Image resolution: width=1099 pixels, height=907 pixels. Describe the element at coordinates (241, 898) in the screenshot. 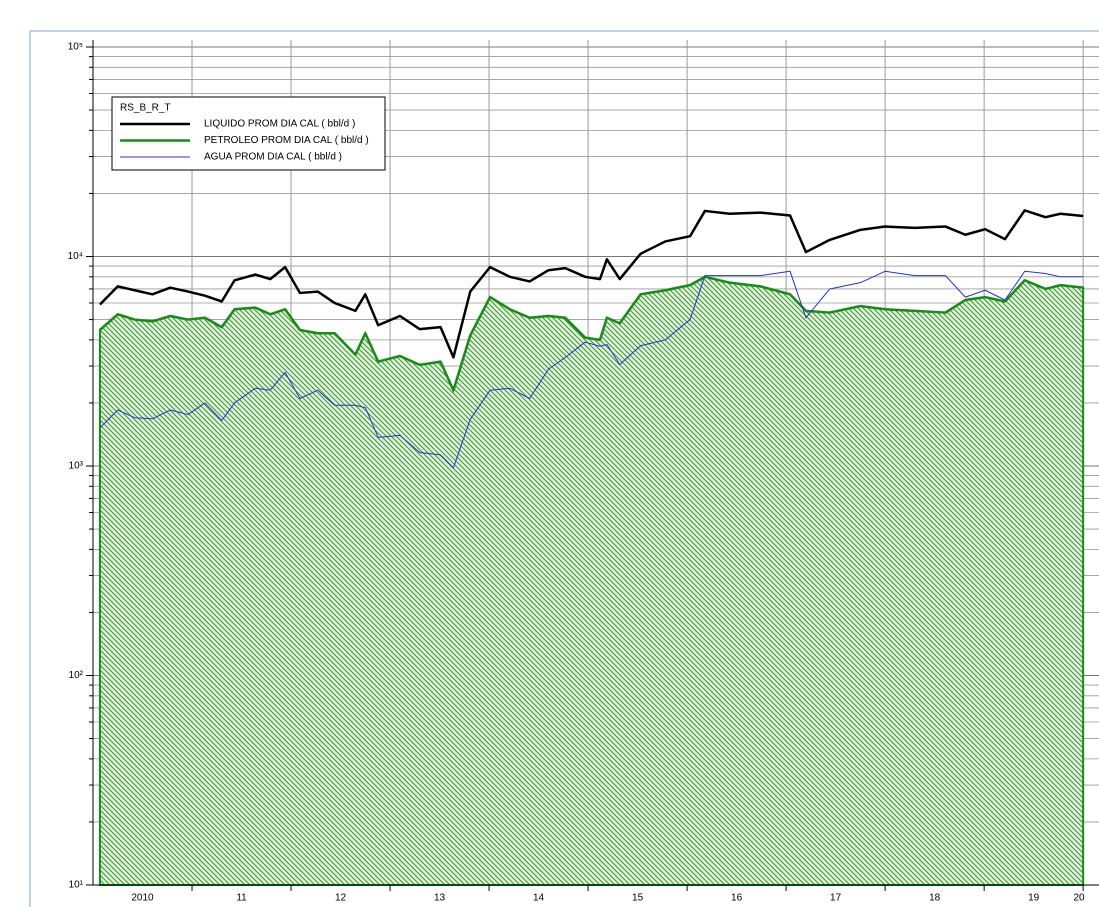

I see `x-tick-label: 11` at that location.